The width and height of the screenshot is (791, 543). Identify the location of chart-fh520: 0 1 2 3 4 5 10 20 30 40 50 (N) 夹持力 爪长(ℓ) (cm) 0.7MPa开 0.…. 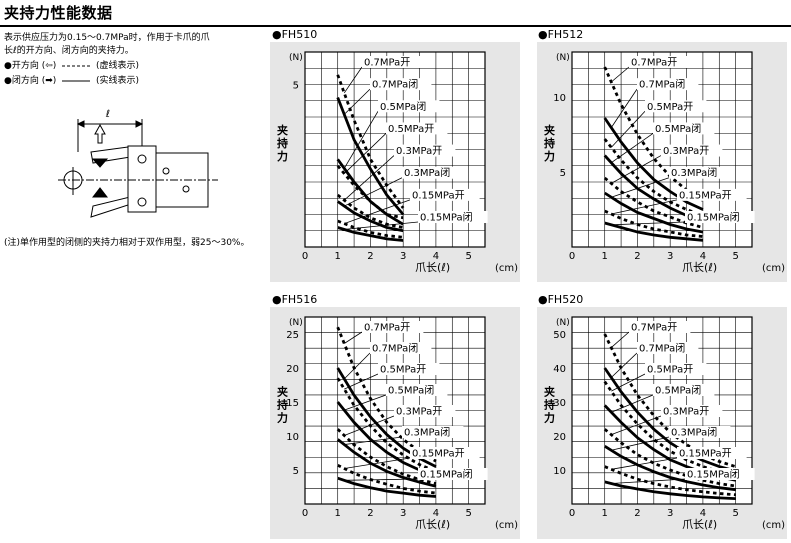
(662, 423).